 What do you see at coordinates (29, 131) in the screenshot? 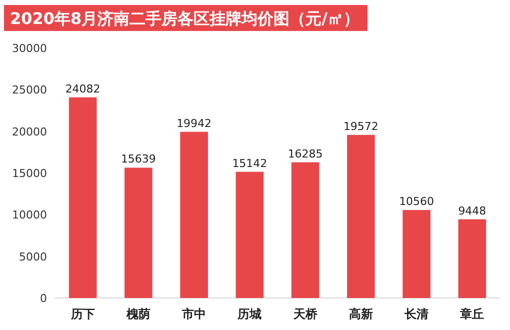
I see `y-tick-label: 20000` at bounding box center [29, 131].